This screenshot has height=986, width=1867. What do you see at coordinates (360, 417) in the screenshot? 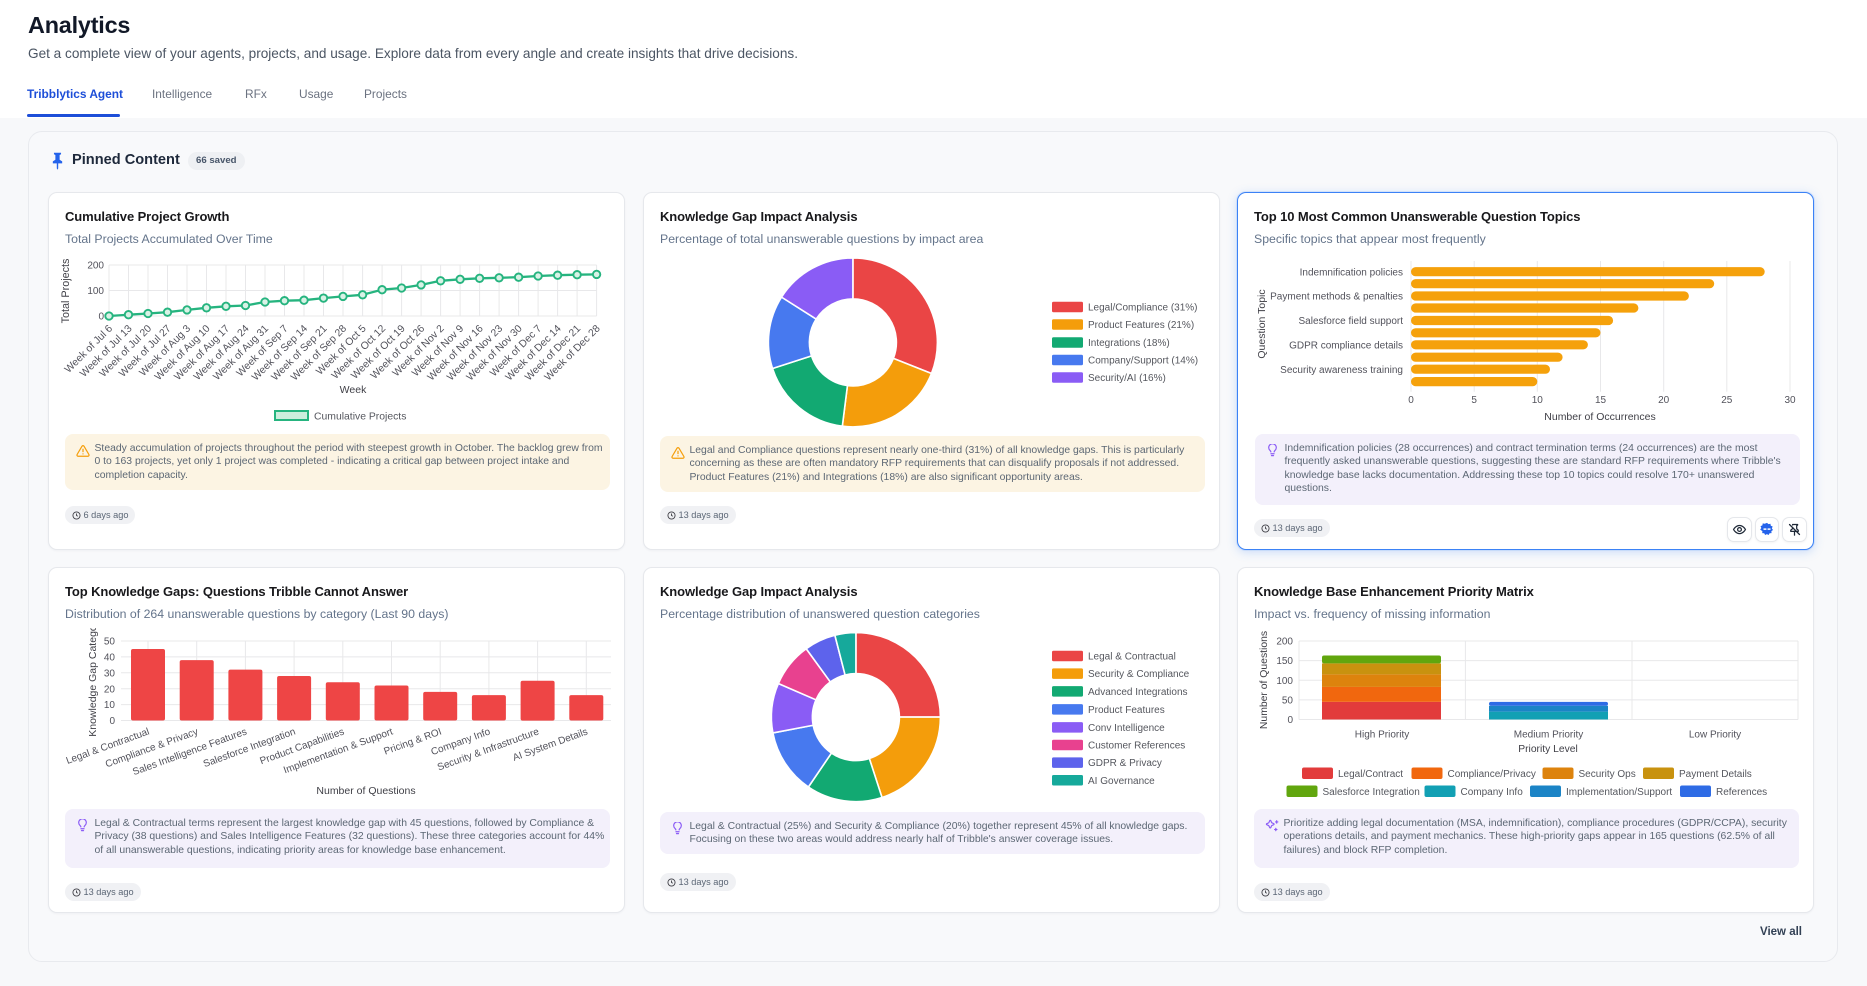
I see `svg-text: Cumulative Projects` at bounding box center [360, 417].